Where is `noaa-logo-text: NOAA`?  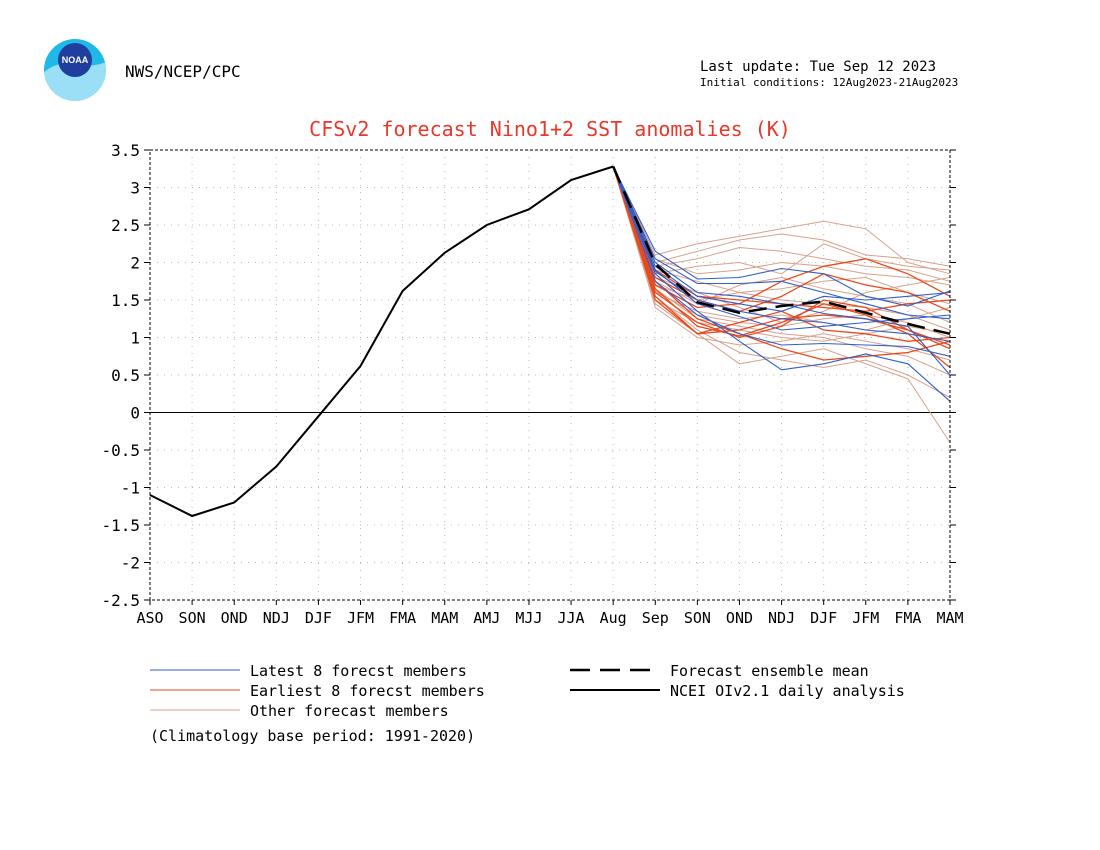
noaa-logo-text: NOAA is located at coordinates (75, 60).